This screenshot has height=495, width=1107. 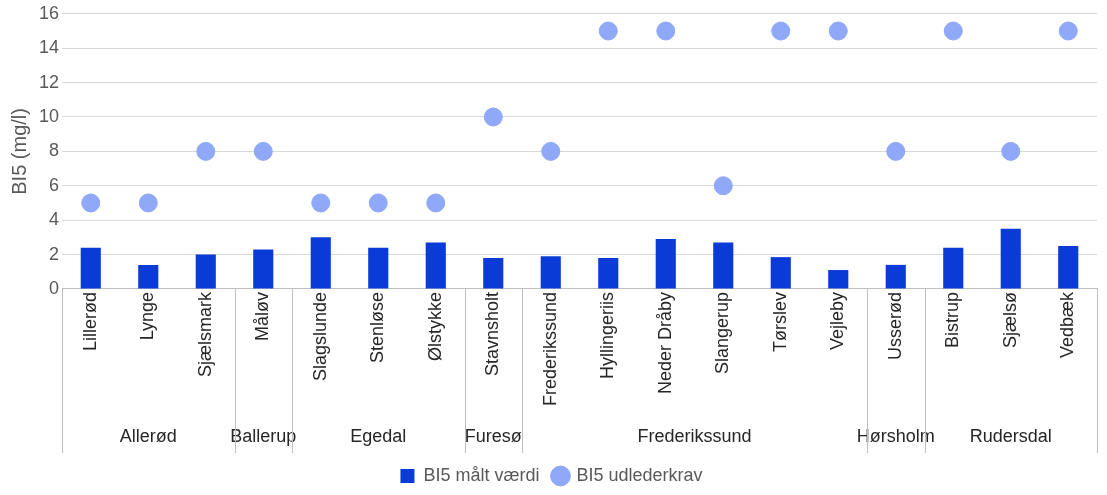 What do you see at coordinates (549, 348) in the screenshot?
I see `x-tick-label: Frederikssund` at bounding box center [549, 348].